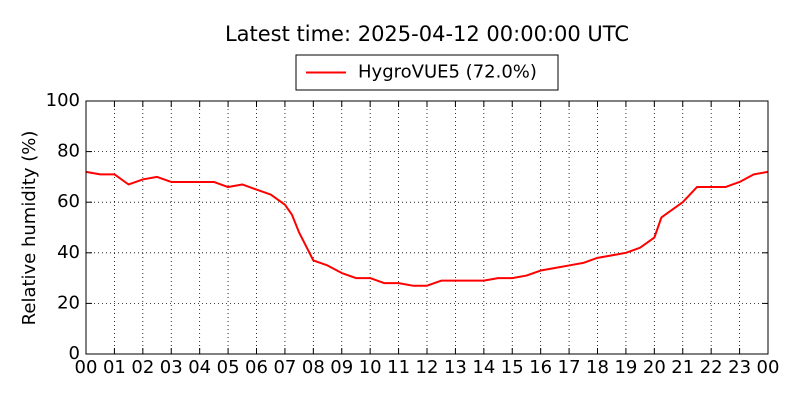  I want to click on x-tick-label: 11, so click(398, 367).